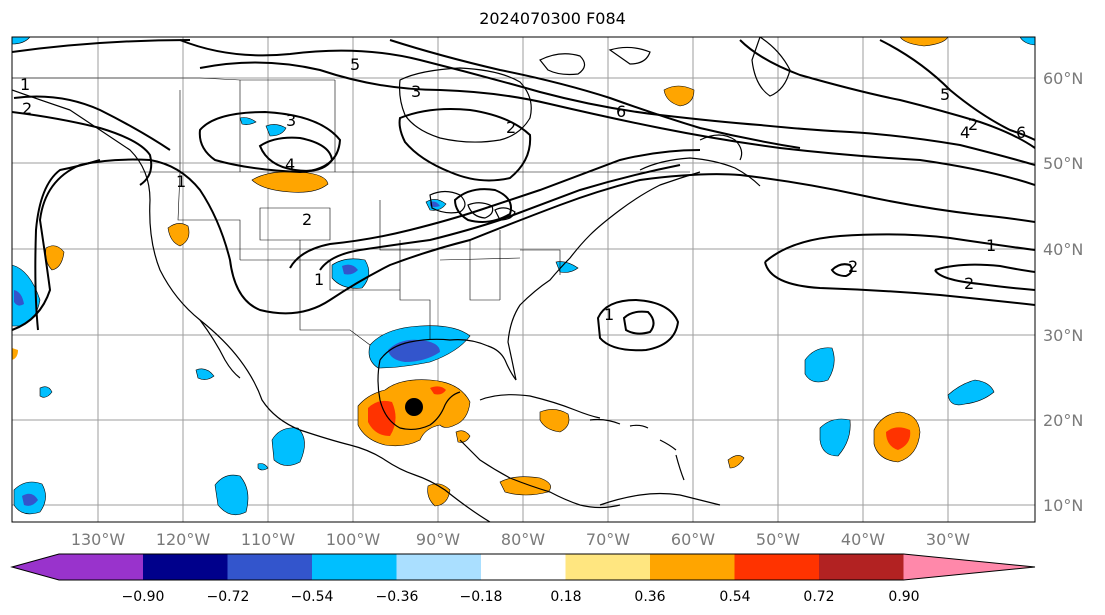  What do you see at coordinates (903, 597) in the screenshot?
I see `colorbar-tick-label: 0.90` at bounding box center [903, 597].